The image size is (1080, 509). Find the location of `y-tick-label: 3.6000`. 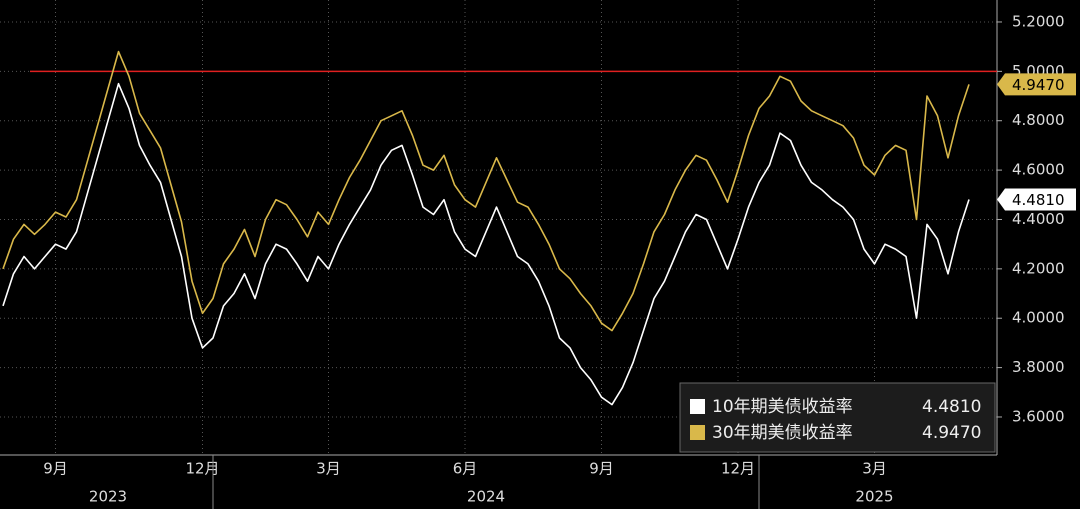

y-tick-label: 3.6000 is located at coordinates (1038, 416).